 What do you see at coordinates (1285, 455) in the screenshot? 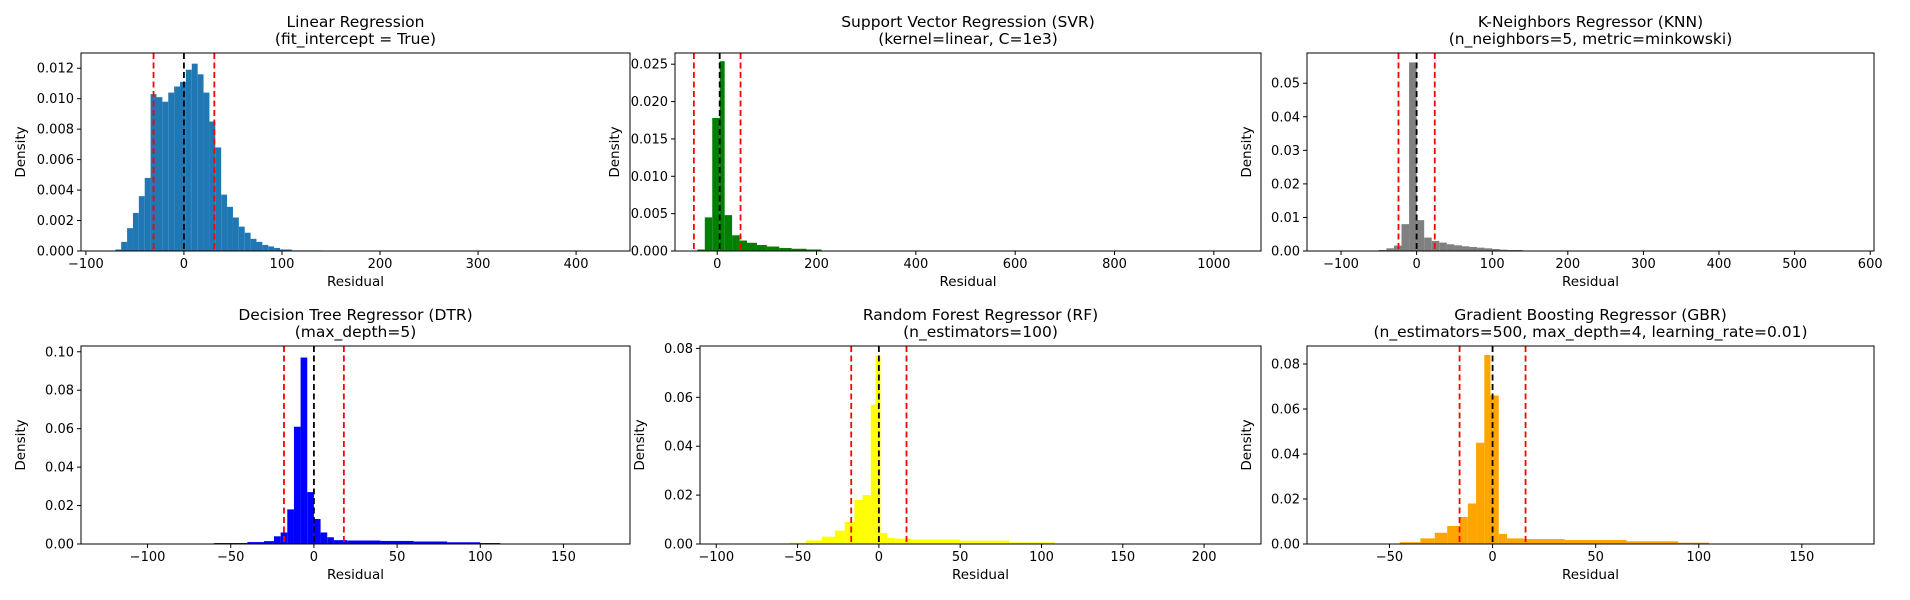
I see `y-tick-label: 0.04` at bounding box center [1285, 455].